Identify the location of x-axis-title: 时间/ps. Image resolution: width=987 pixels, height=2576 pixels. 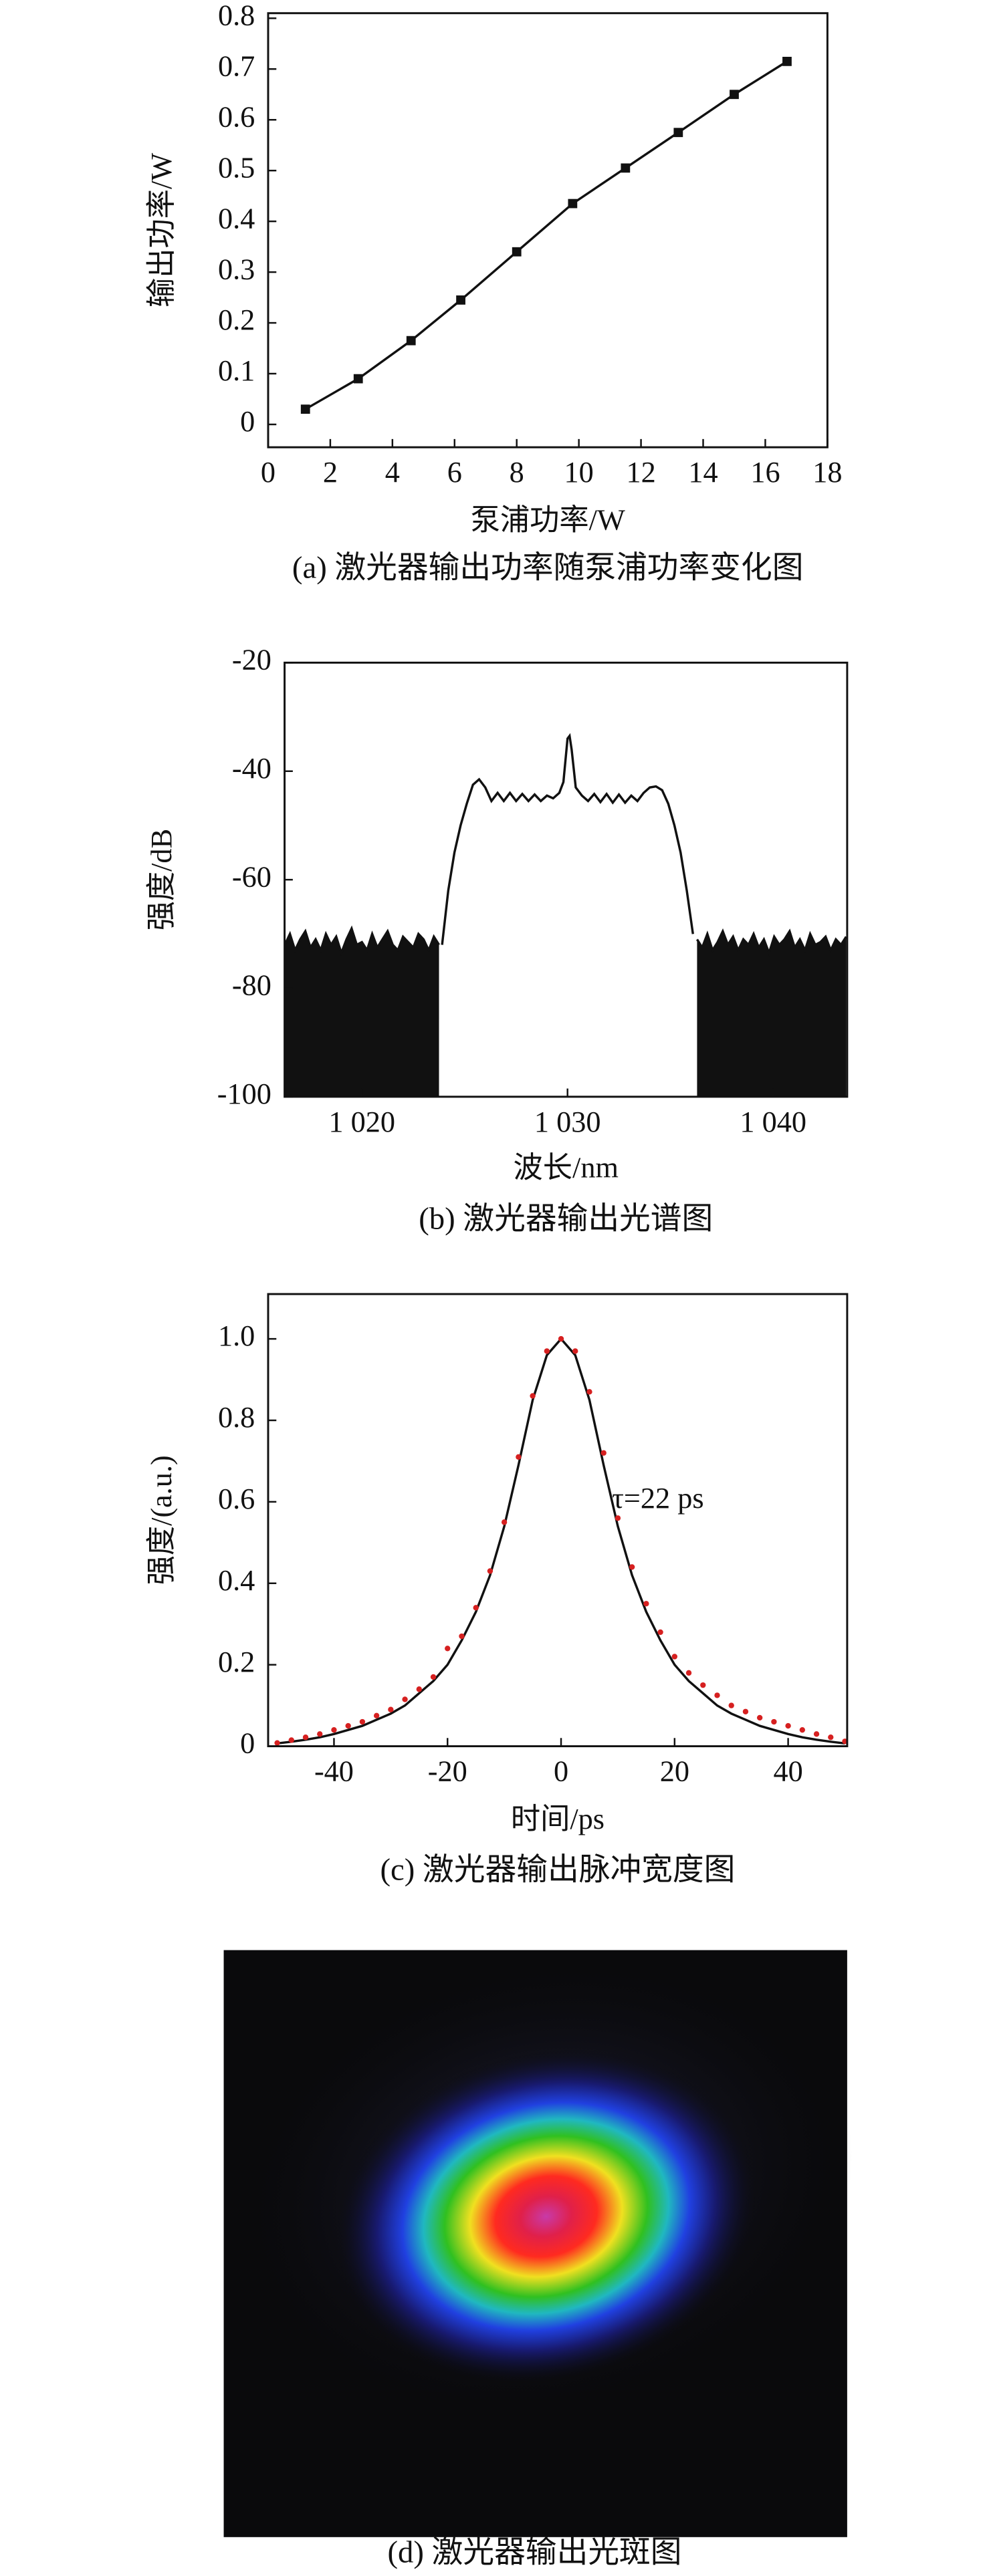
(558, 1819).